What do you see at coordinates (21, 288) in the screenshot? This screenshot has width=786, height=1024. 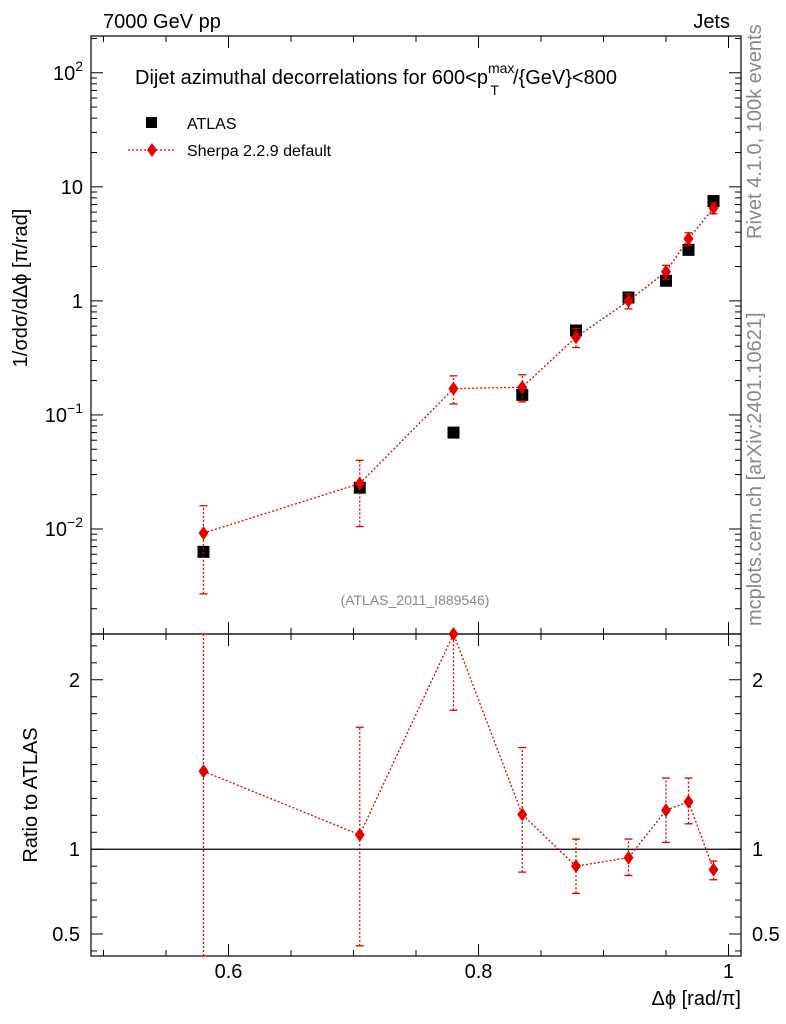 I see `main-ylabel: 1/σdσ/dΔϕ [π/rad]` at bounding box center [21, 288].